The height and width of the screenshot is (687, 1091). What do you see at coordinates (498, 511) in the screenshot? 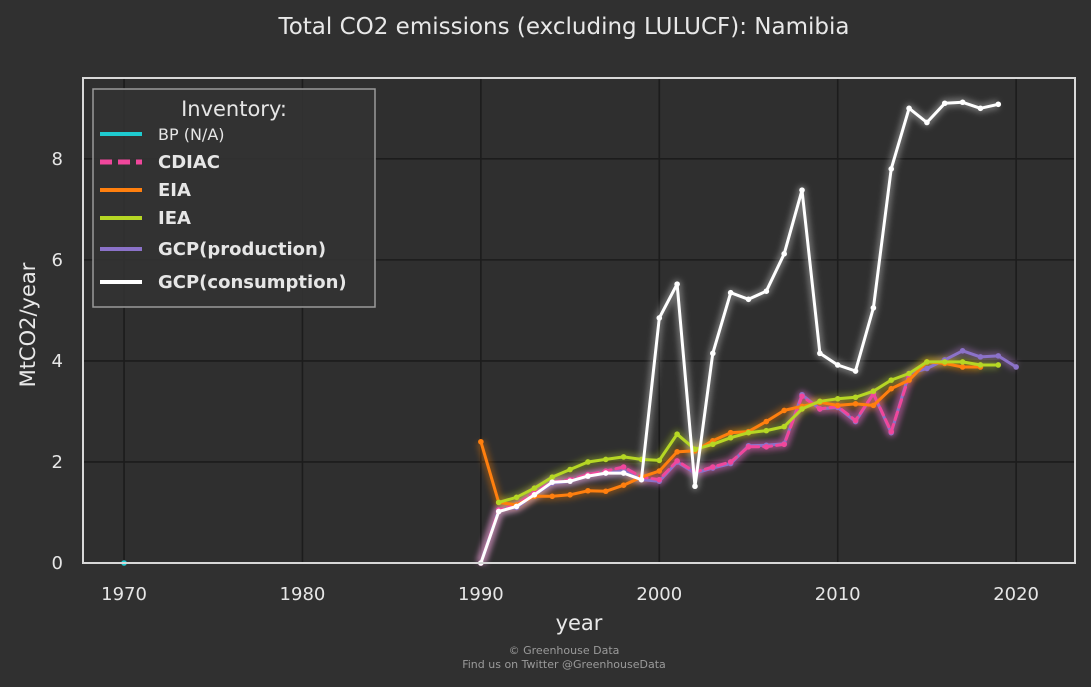
I see `data-point-gcp-consumption-1991` at bounding box center [498, 511].